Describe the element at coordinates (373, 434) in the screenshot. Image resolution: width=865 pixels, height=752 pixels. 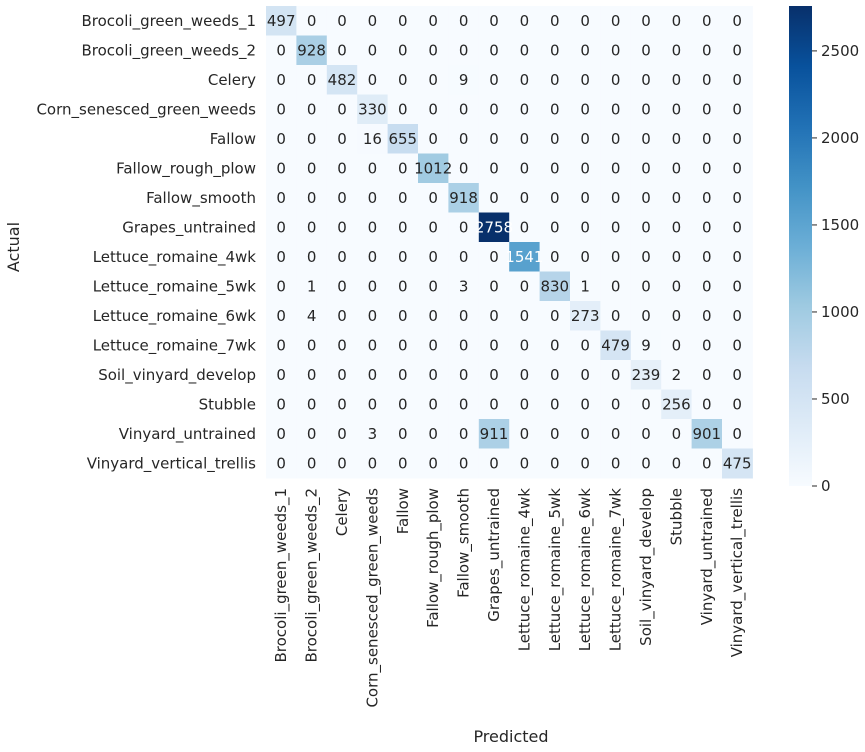
I see `cell-value: 3` at that location.